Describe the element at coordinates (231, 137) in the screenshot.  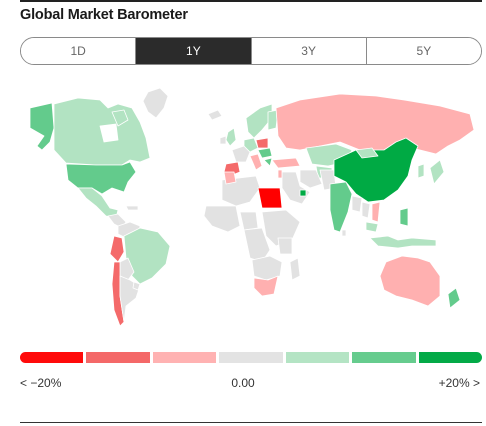
I see `region-uk` at that location.